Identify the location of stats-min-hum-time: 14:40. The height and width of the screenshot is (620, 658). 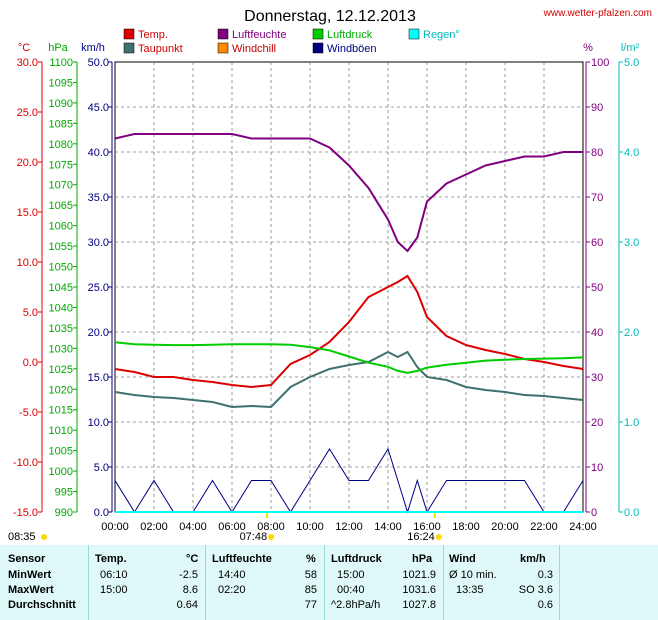
(232, 575).